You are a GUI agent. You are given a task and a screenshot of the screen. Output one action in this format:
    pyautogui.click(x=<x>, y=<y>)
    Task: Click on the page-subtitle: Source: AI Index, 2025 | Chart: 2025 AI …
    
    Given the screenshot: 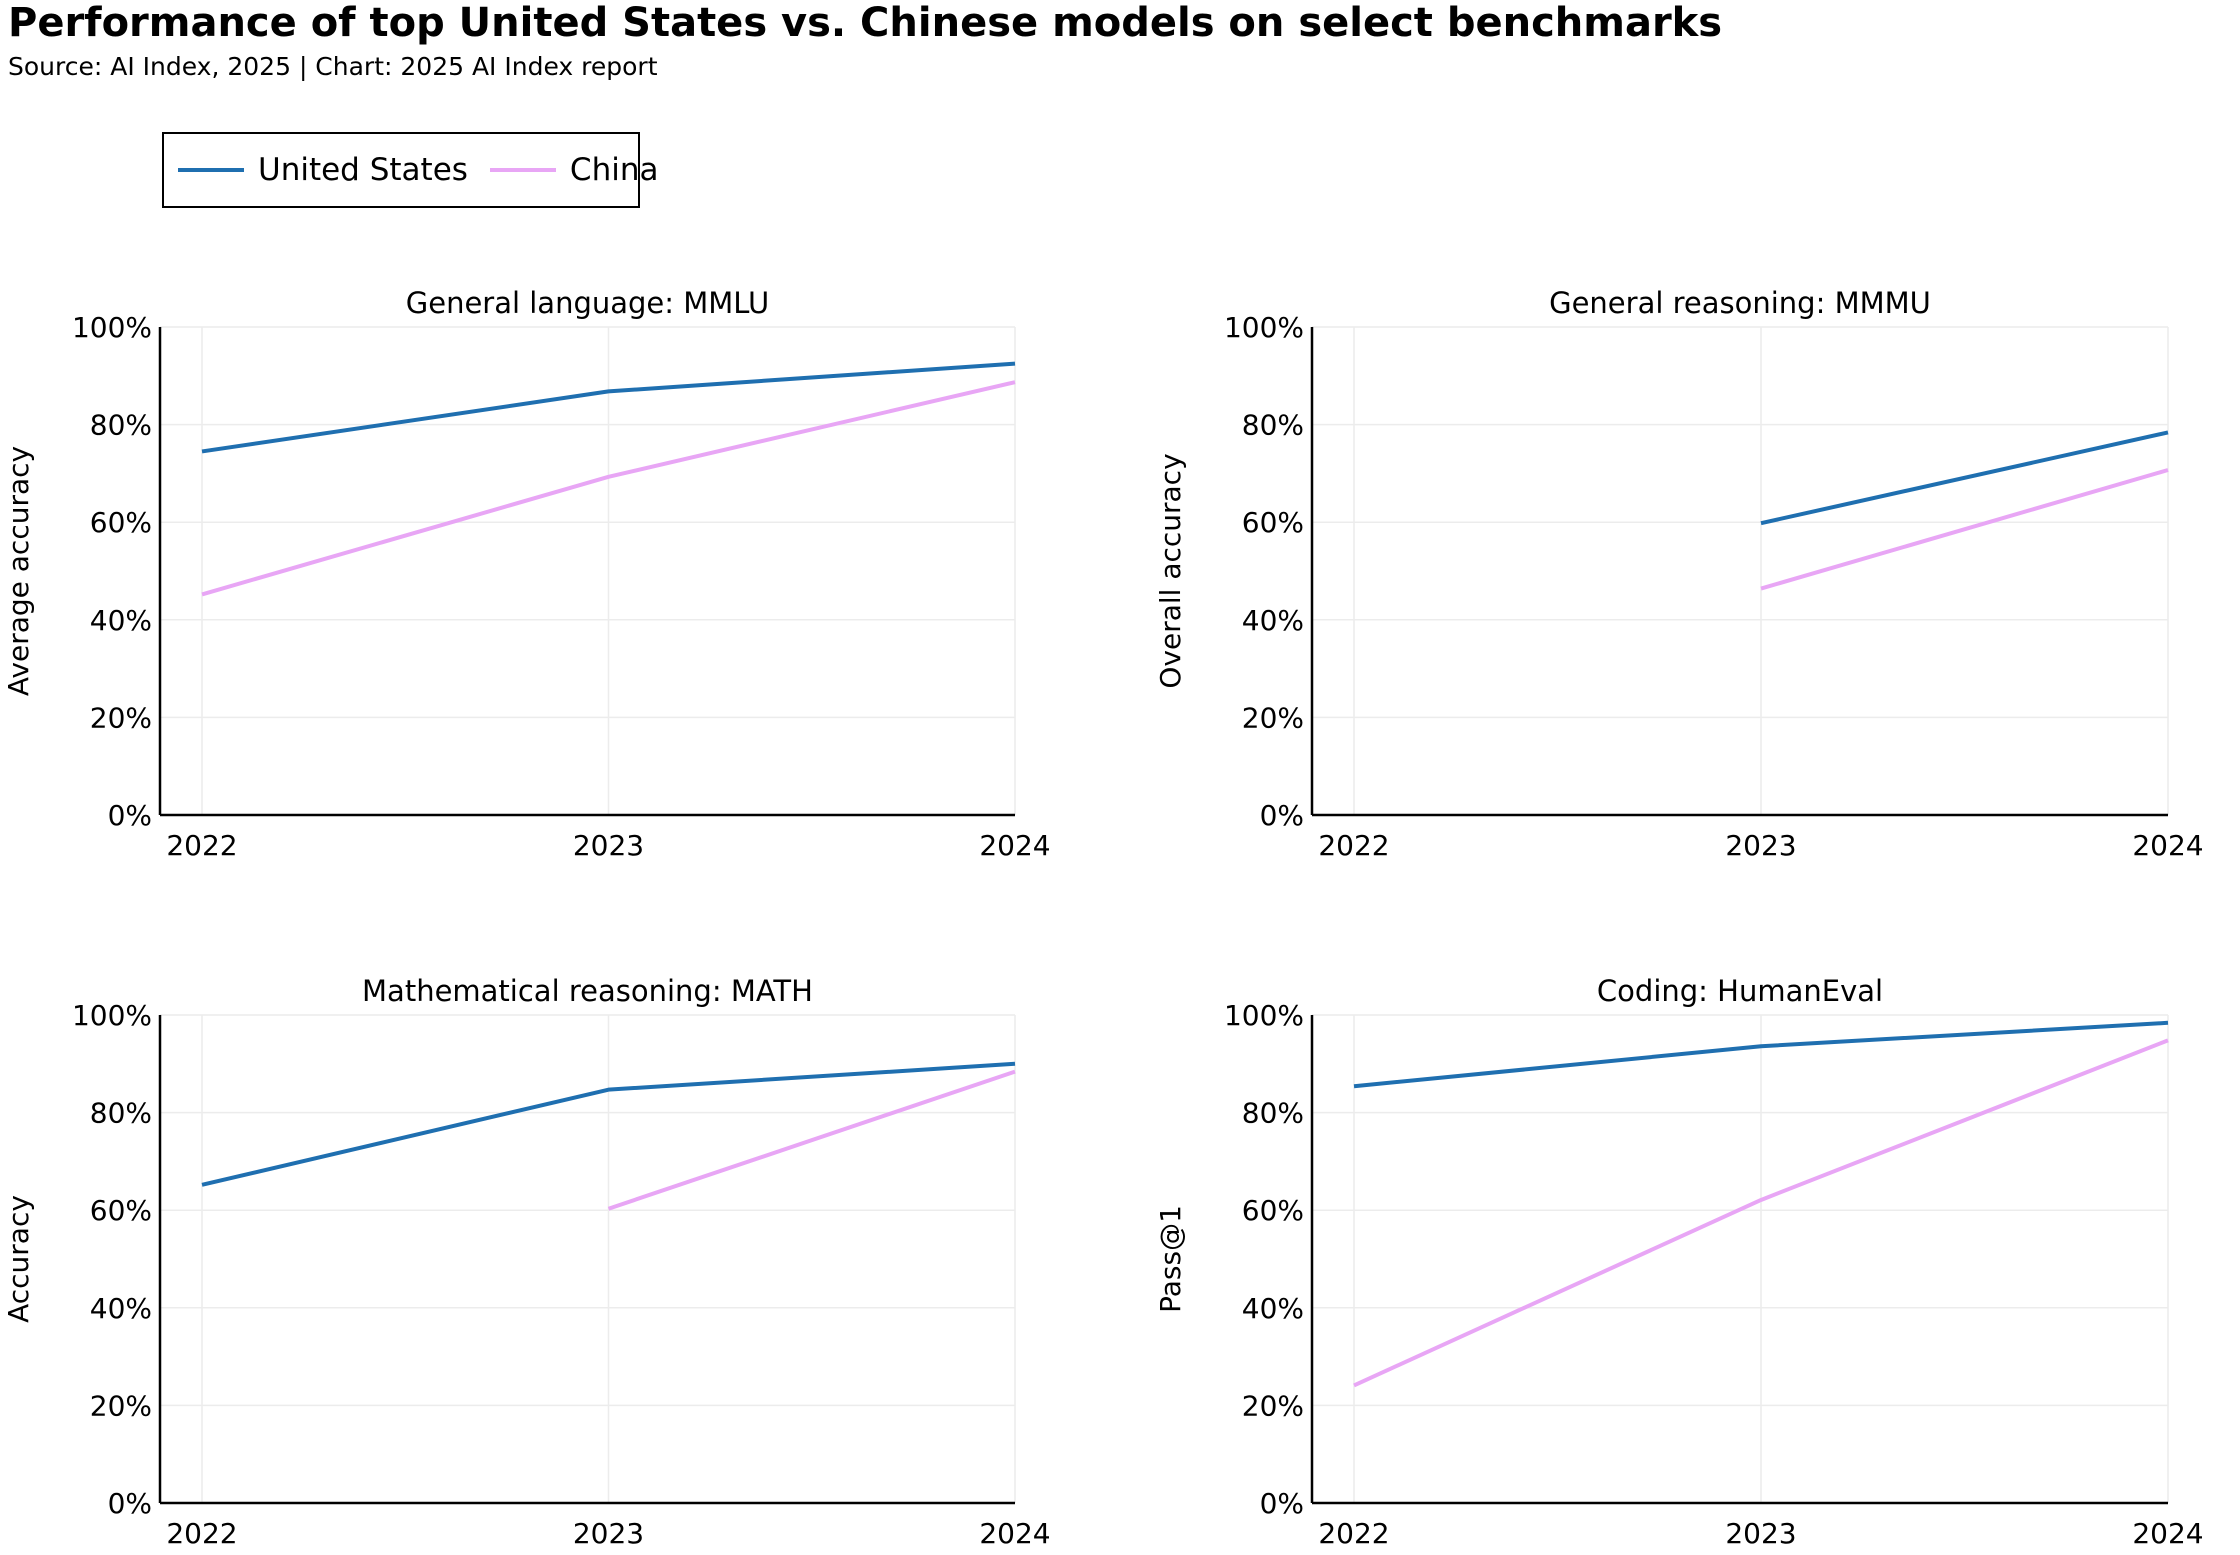 What is the action you would take?
    pyautogui.click(x=333, y=66)
    